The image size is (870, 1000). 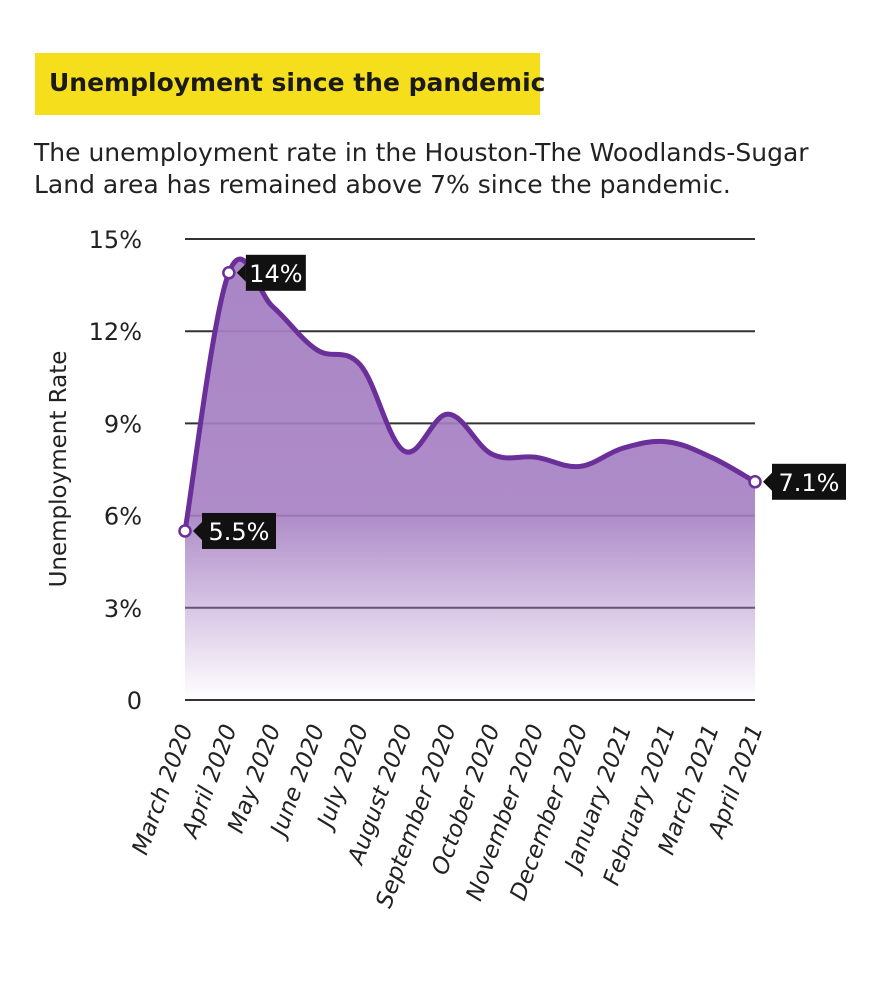 I want to click on title-banner: Unemployment since the pandemic, so click(x=290, y=84).